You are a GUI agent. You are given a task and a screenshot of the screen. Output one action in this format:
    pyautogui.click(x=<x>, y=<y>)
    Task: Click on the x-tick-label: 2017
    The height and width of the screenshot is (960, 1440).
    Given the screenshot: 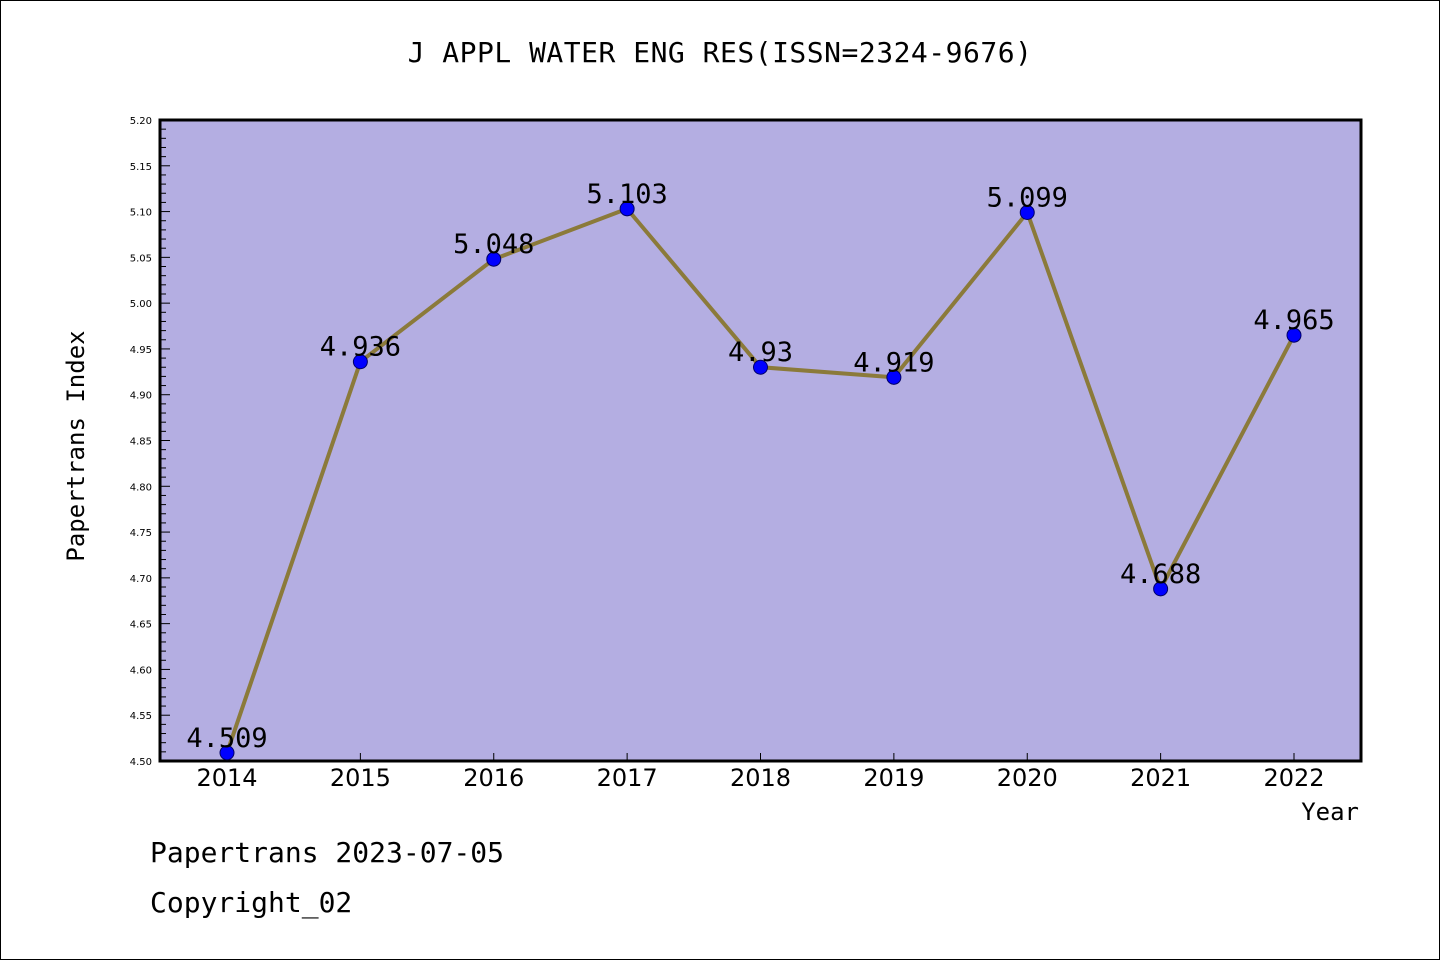 What is the action you would take?
    pyautogui.click(x=627, y=778)
    